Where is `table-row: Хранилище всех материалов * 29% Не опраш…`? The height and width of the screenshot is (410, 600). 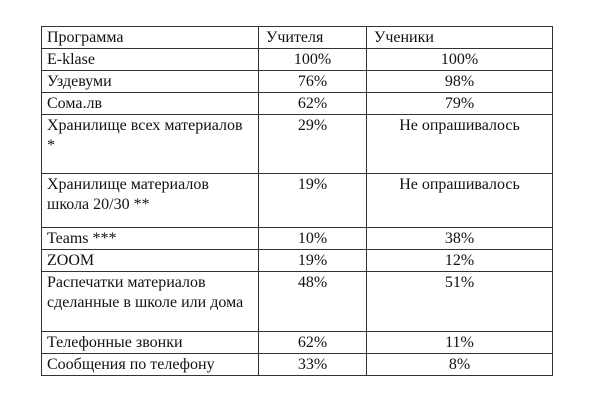 table-row: Хранилище всех материалов * 29% Не опраш… is located at coordinates (297, 144).